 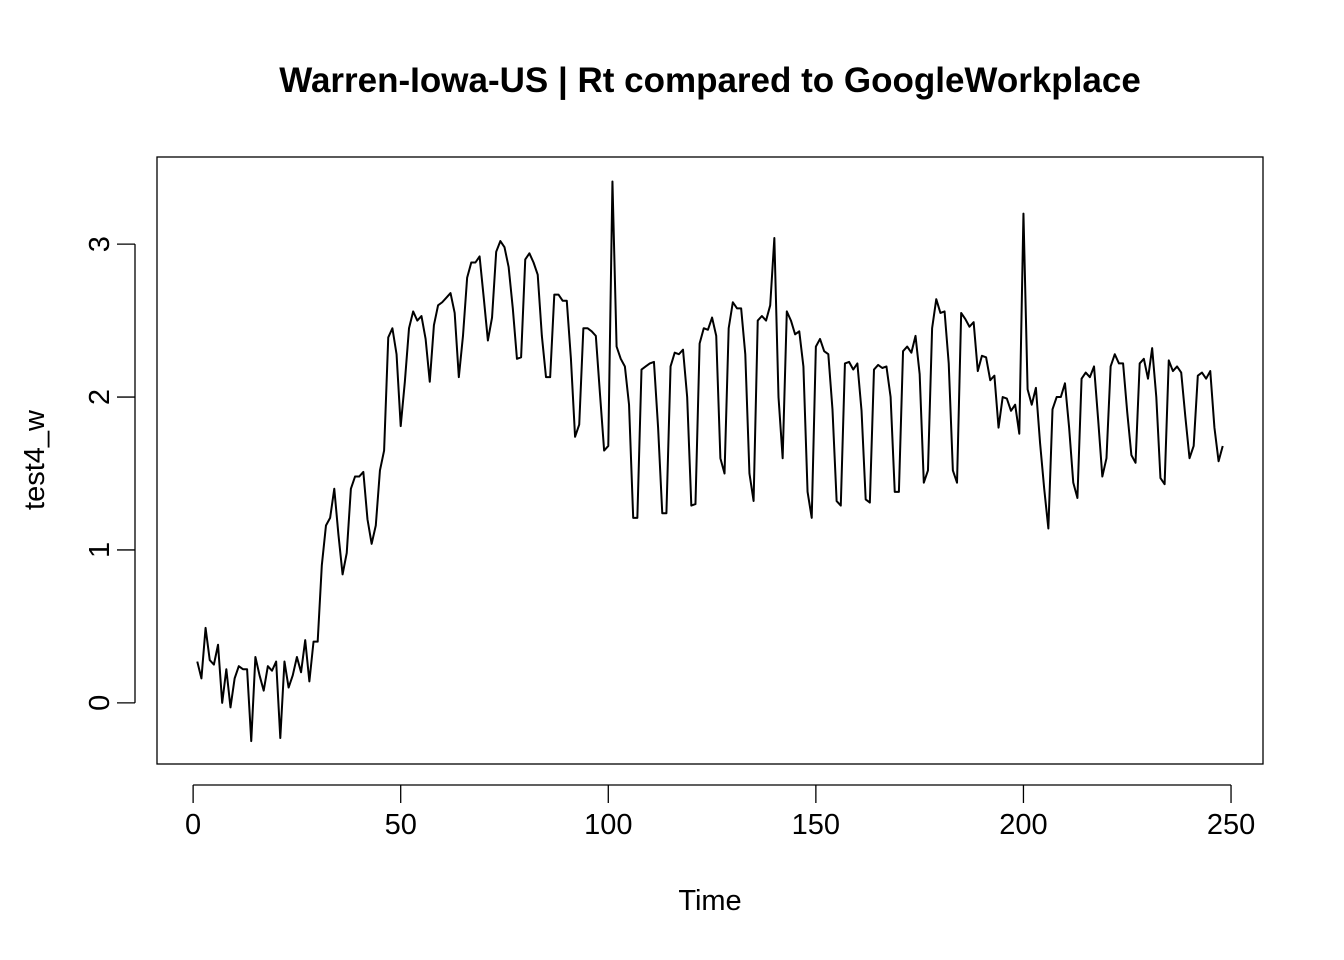 I want to click on x-axis: 0 50 100 150 200 250, so click(x=720, y=812).